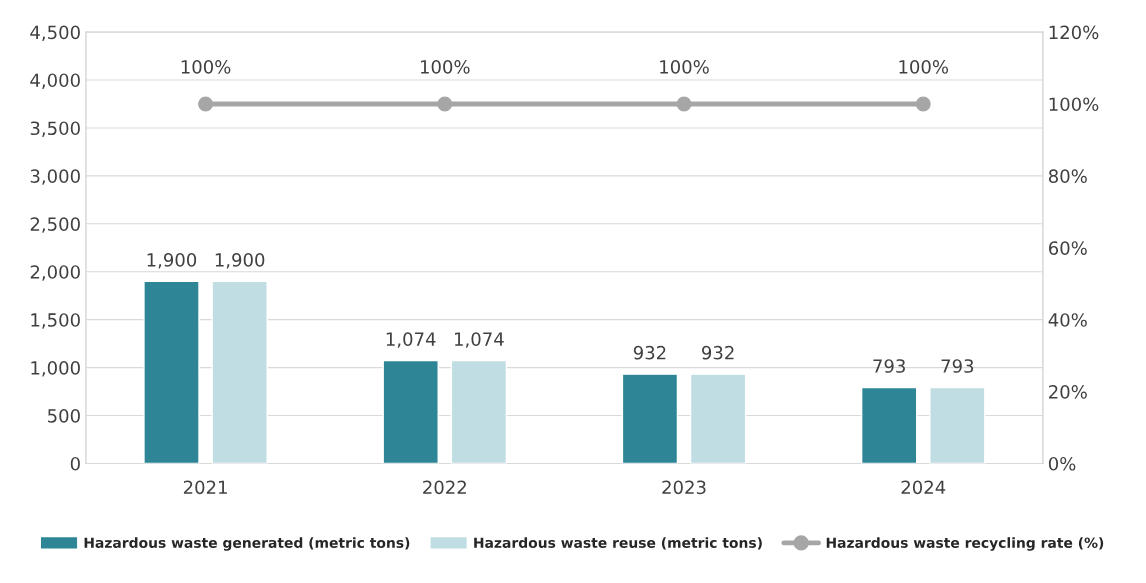 The height and width of the screenshot is (583, 1146). Describe the element at coordinates (205, 487) in the screenshot. I see `x-tick-label: 2021` at that location.